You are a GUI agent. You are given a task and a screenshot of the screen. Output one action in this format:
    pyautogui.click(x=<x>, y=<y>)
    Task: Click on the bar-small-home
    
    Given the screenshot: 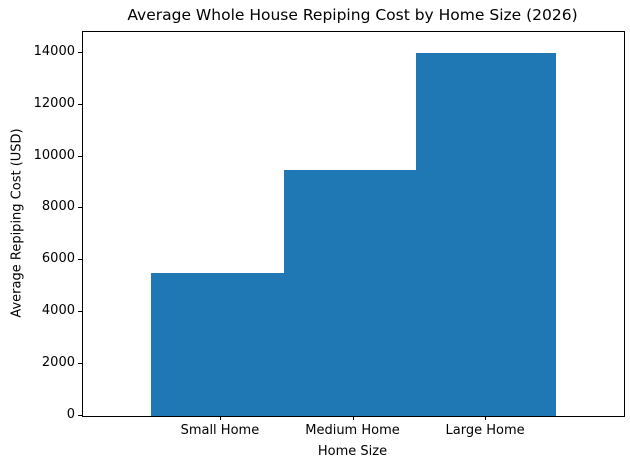 What is the action you would take?
    pyautogui.click(x=220, y=344)
    